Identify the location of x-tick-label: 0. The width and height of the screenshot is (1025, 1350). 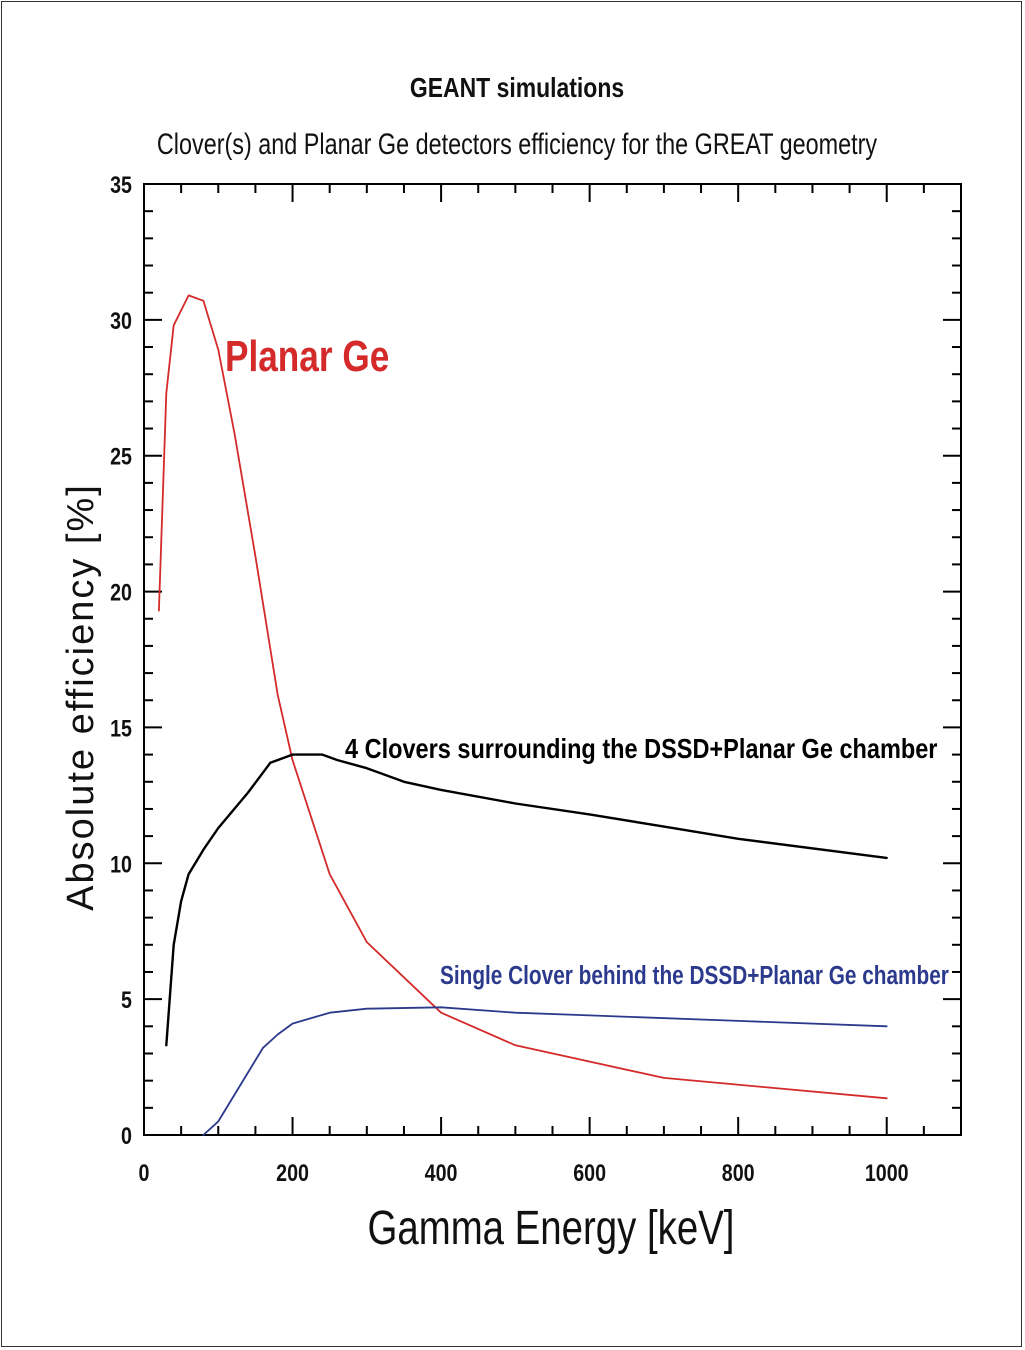
(144, 1172).